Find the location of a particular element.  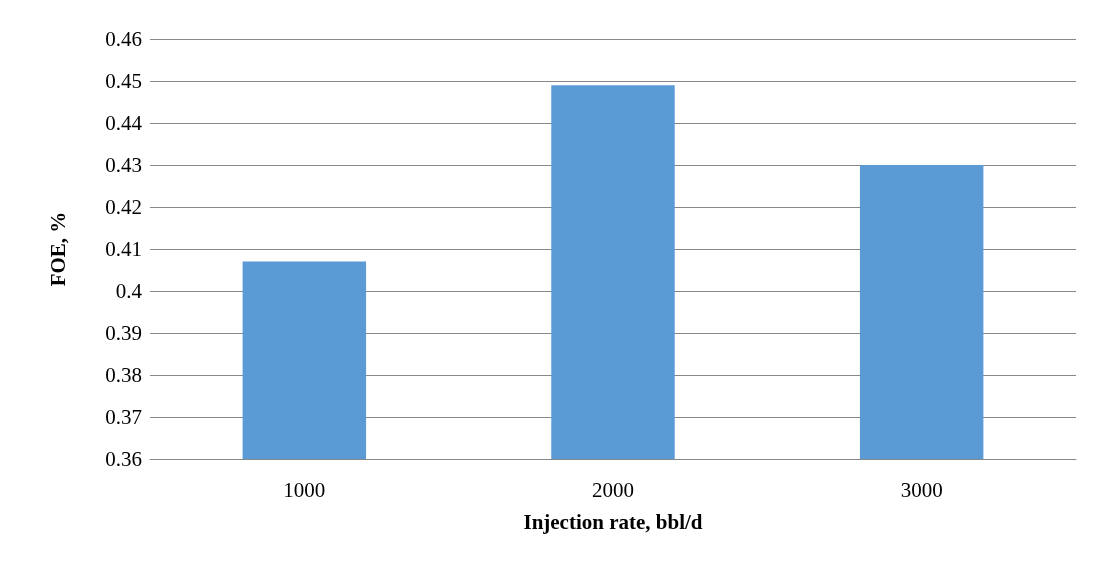

x-tick-label: 1000 is located at coordinates (304, 489).